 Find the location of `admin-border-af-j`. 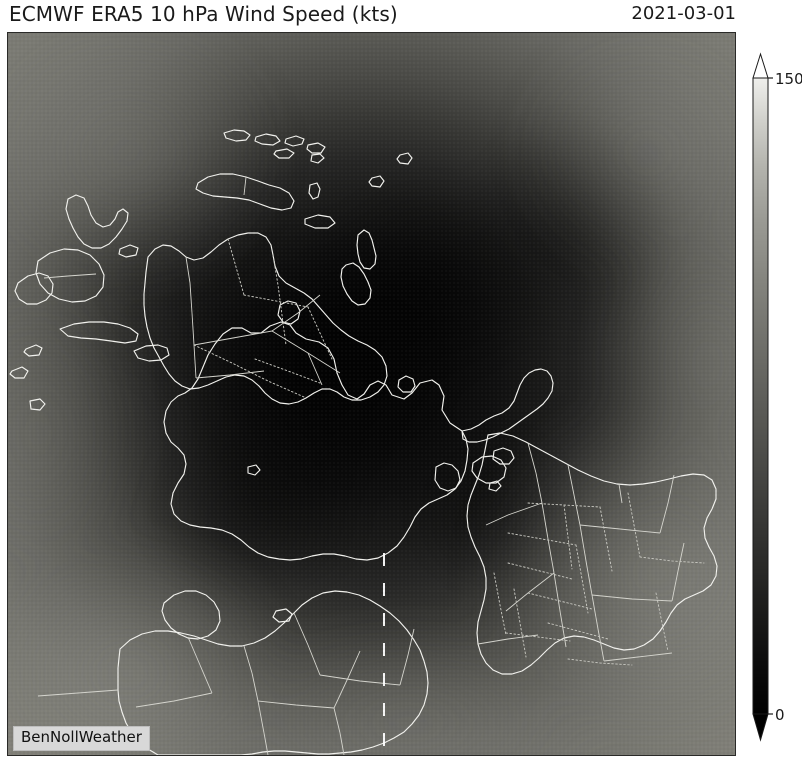

admin-border-af-j is located at coordinates (339, 731).